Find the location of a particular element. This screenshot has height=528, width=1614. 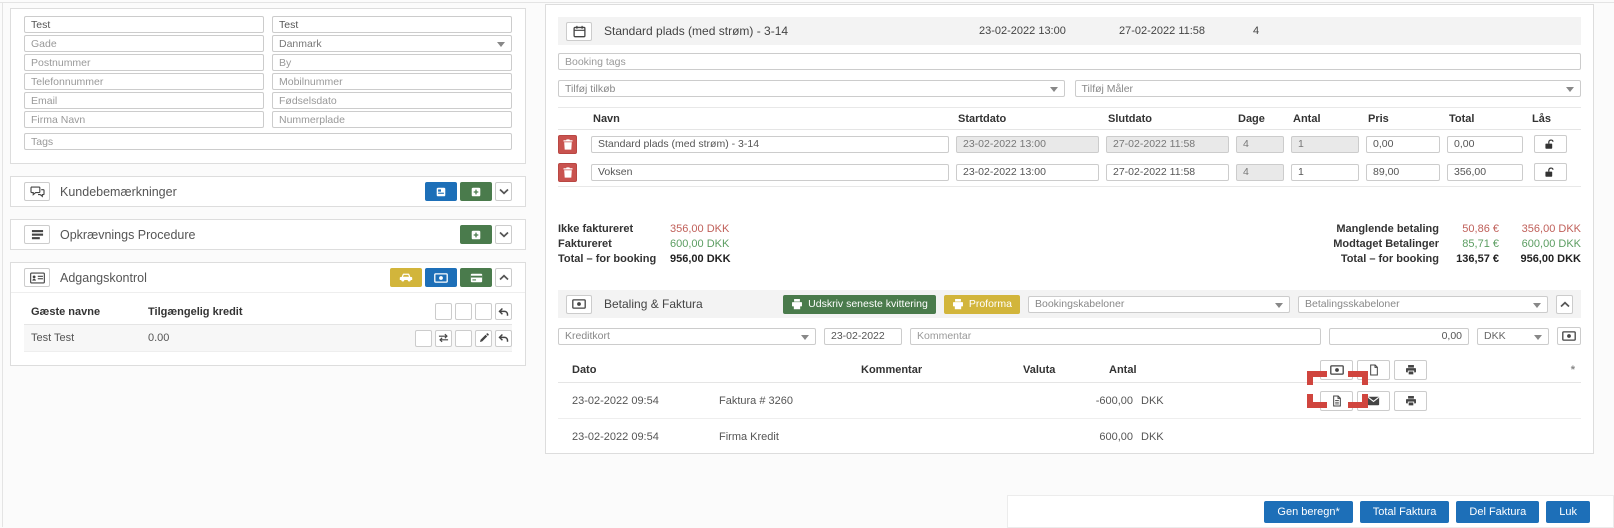

comments-collapse-button is located at coordinates (503, 191).